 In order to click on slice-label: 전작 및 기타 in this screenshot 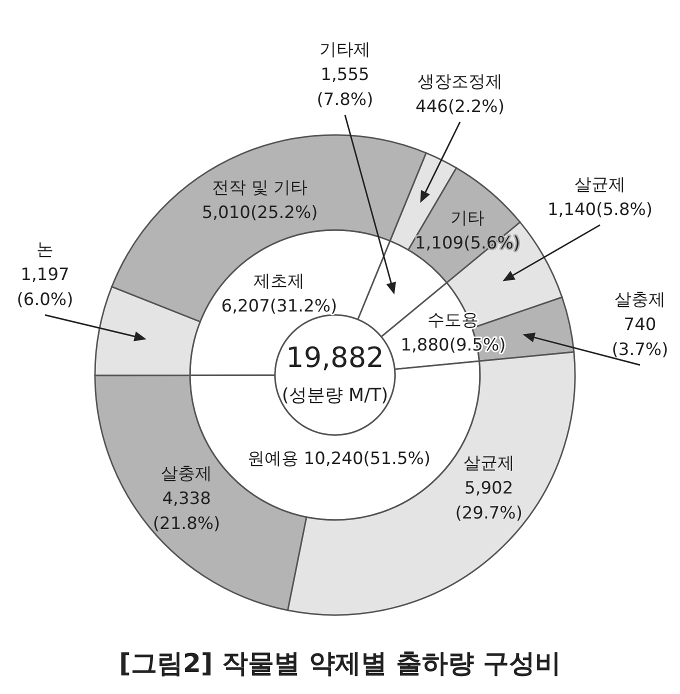, I will do `click(260, 188)`.